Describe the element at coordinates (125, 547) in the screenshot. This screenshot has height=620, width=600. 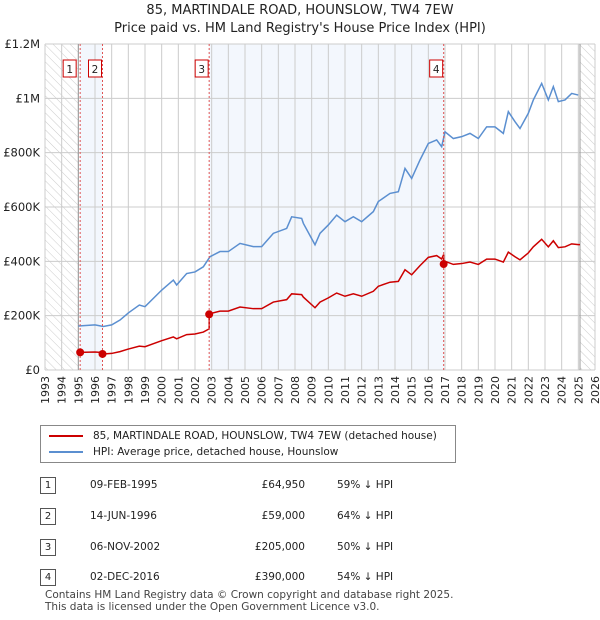
I see `sale-date: 06-NOV-2002` at that location.